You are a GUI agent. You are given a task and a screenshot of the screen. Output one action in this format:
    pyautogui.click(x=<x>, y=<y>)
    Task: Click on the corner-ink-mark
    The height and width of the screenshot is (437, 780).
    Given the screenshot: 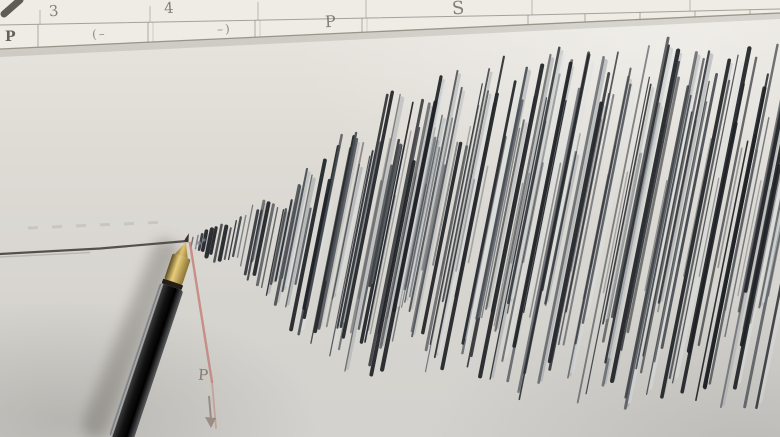 What is the action you would take?
    pyautogui.click(x=12, y=9)
    